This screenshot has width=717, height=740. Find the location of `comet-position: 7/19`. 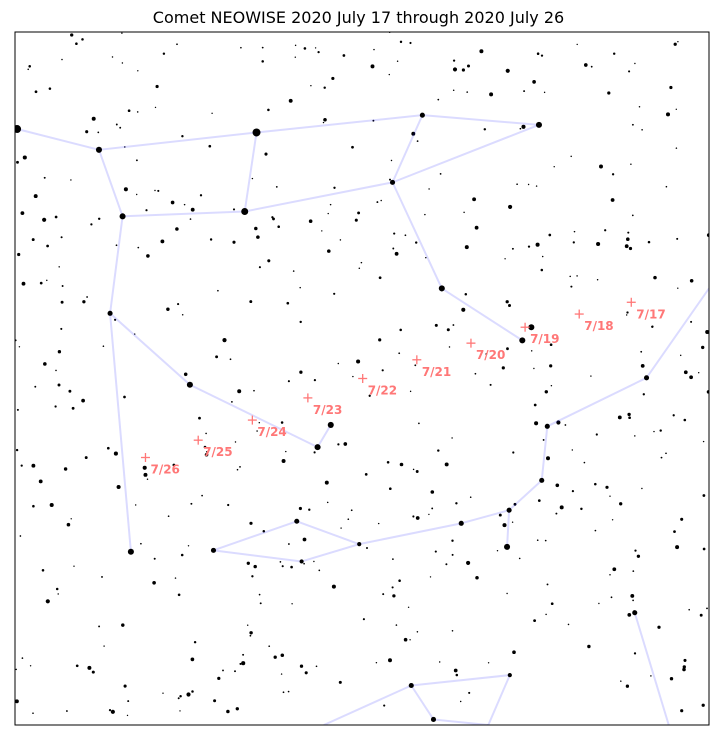

comet-position: 7/19 is located at coordinates (540, 334).